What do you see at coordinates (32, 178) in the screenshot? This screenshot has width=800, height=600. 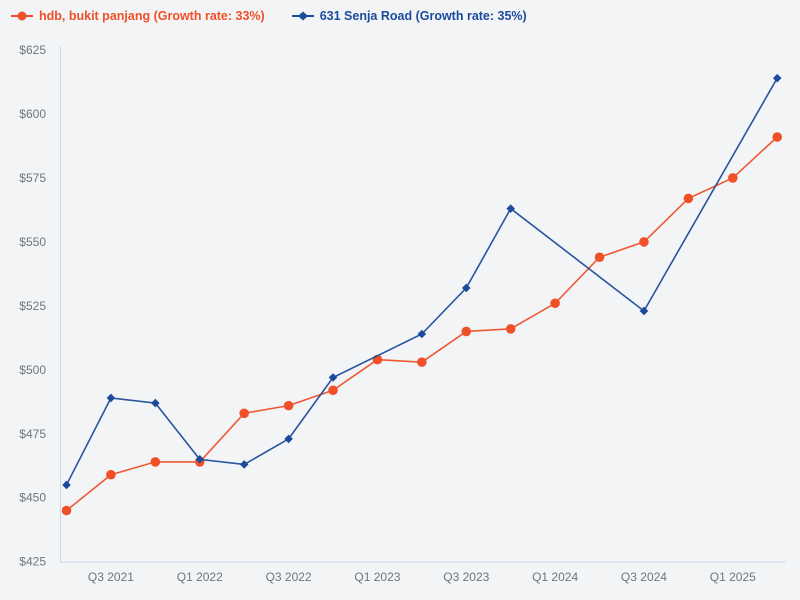 I see `y-tick-label: $575` at bounding box center [32, 178].